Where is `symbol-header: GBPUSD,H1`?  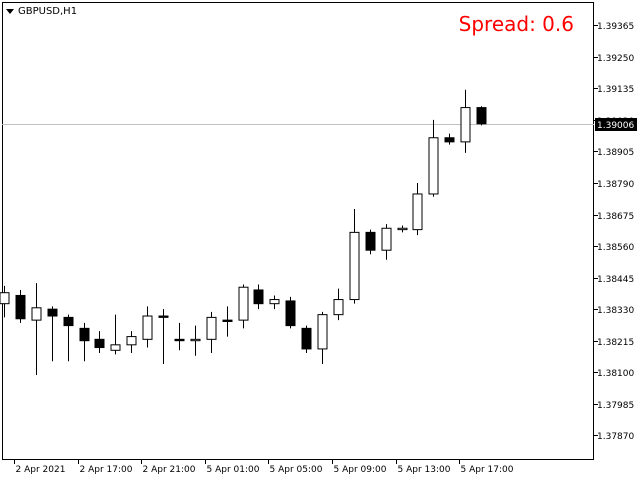 symbol-header: GBPUSD,H1 is located at coordinates (41, 11).